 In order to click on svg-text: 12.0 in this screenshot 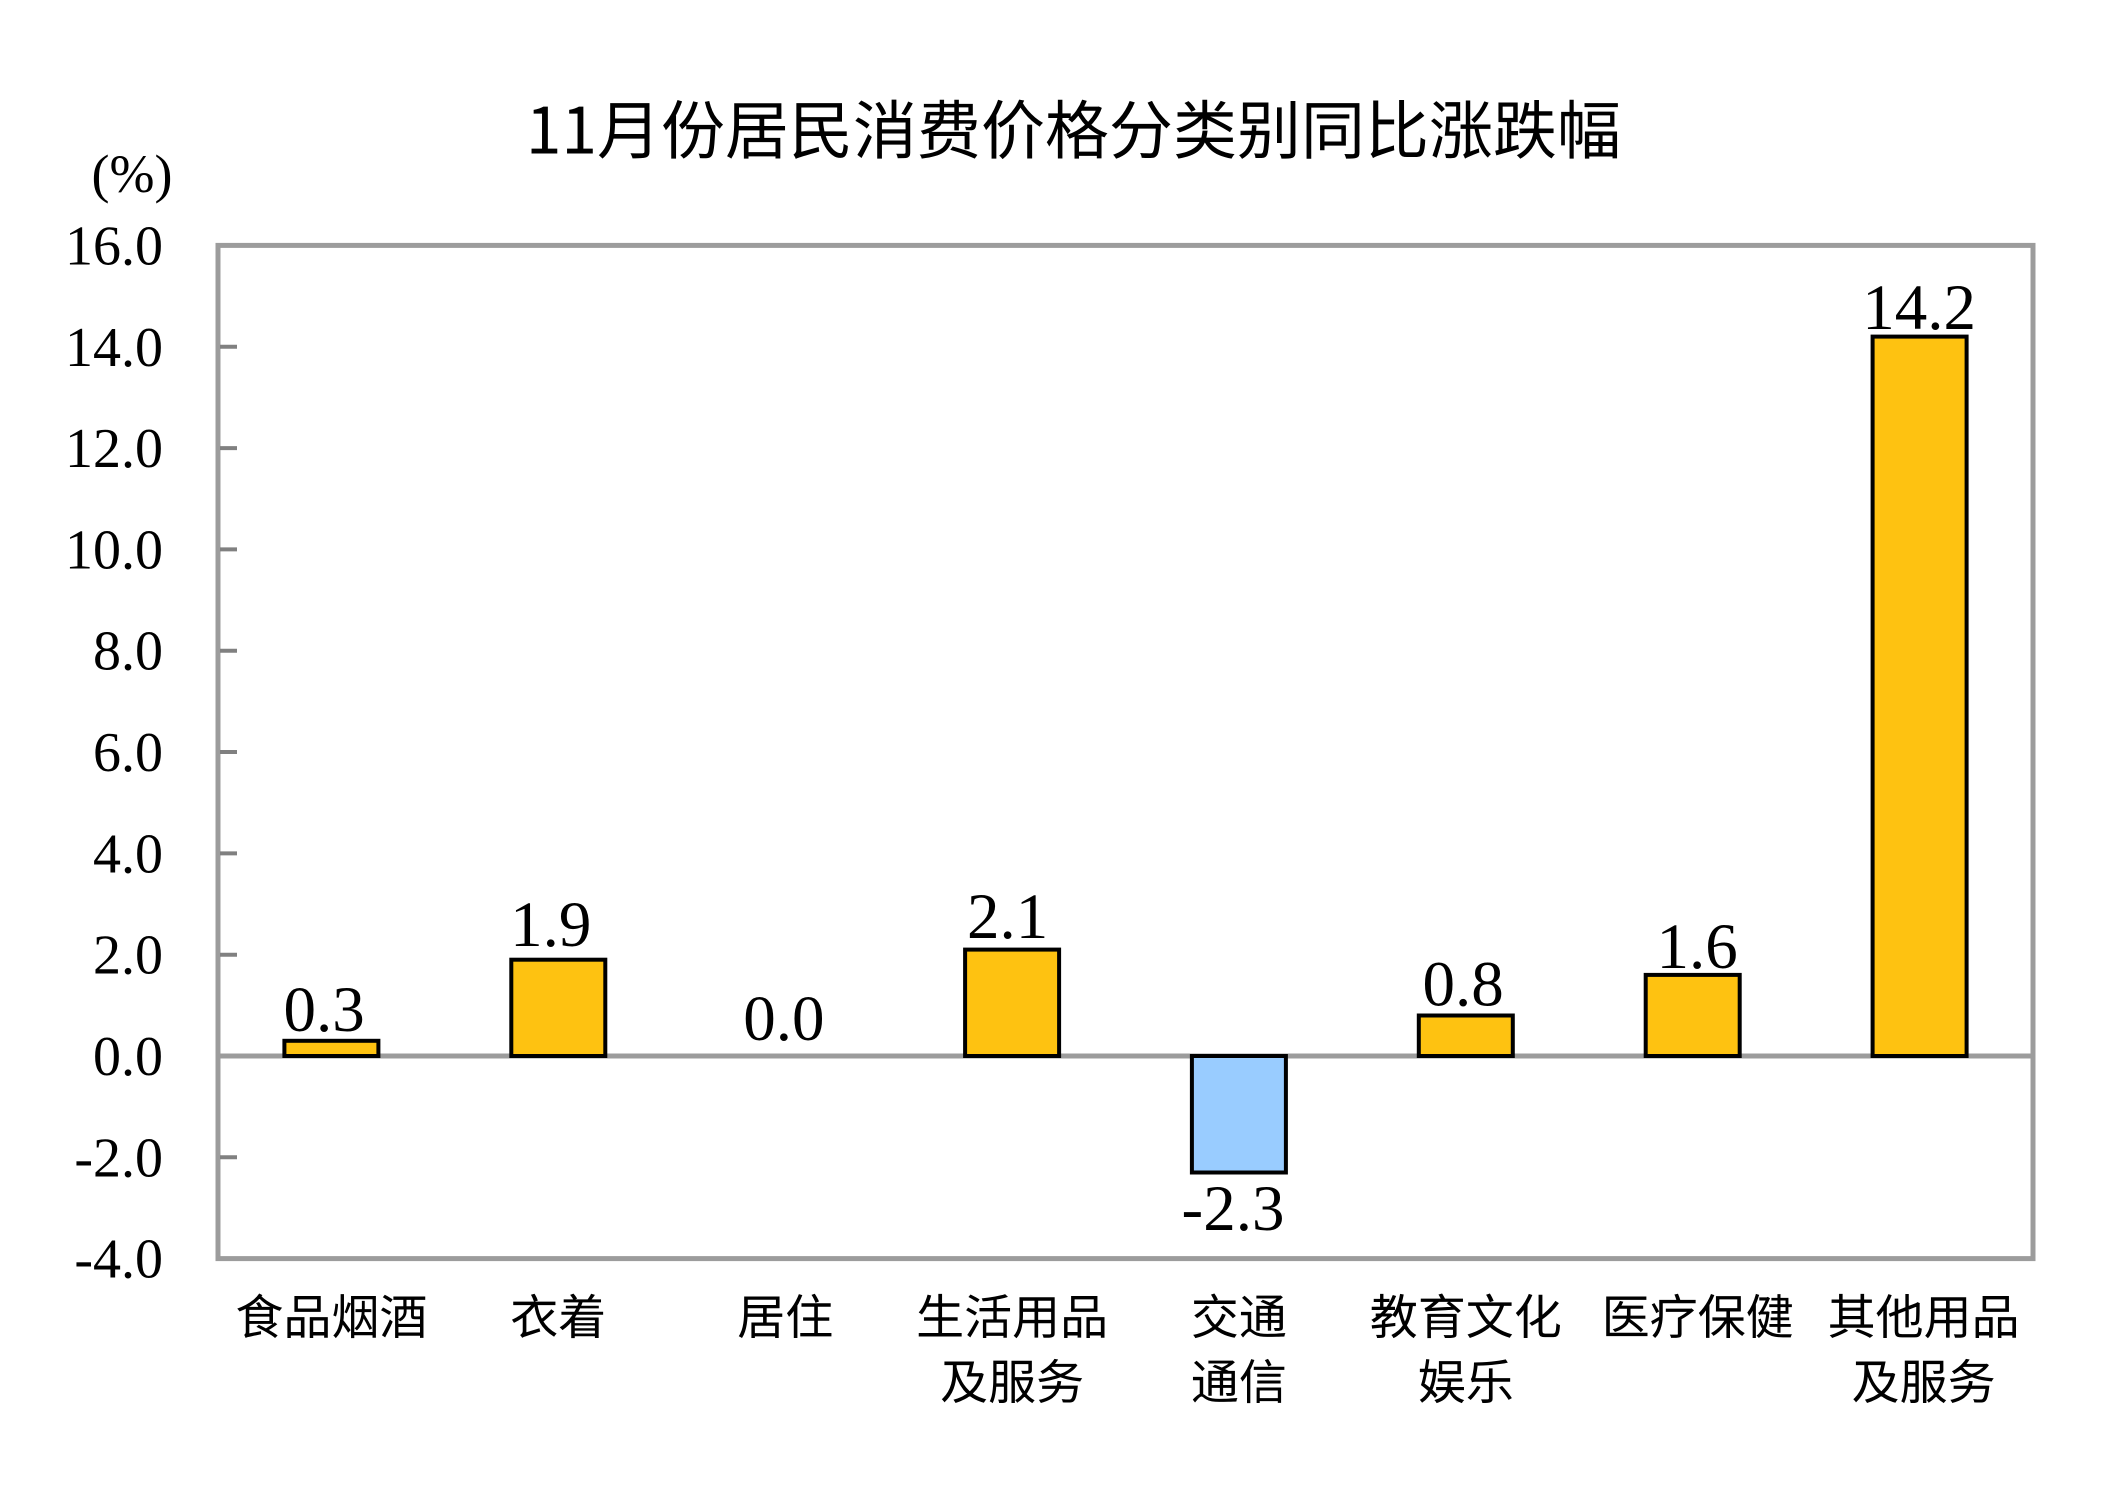, I will do `click(114, 449)`.